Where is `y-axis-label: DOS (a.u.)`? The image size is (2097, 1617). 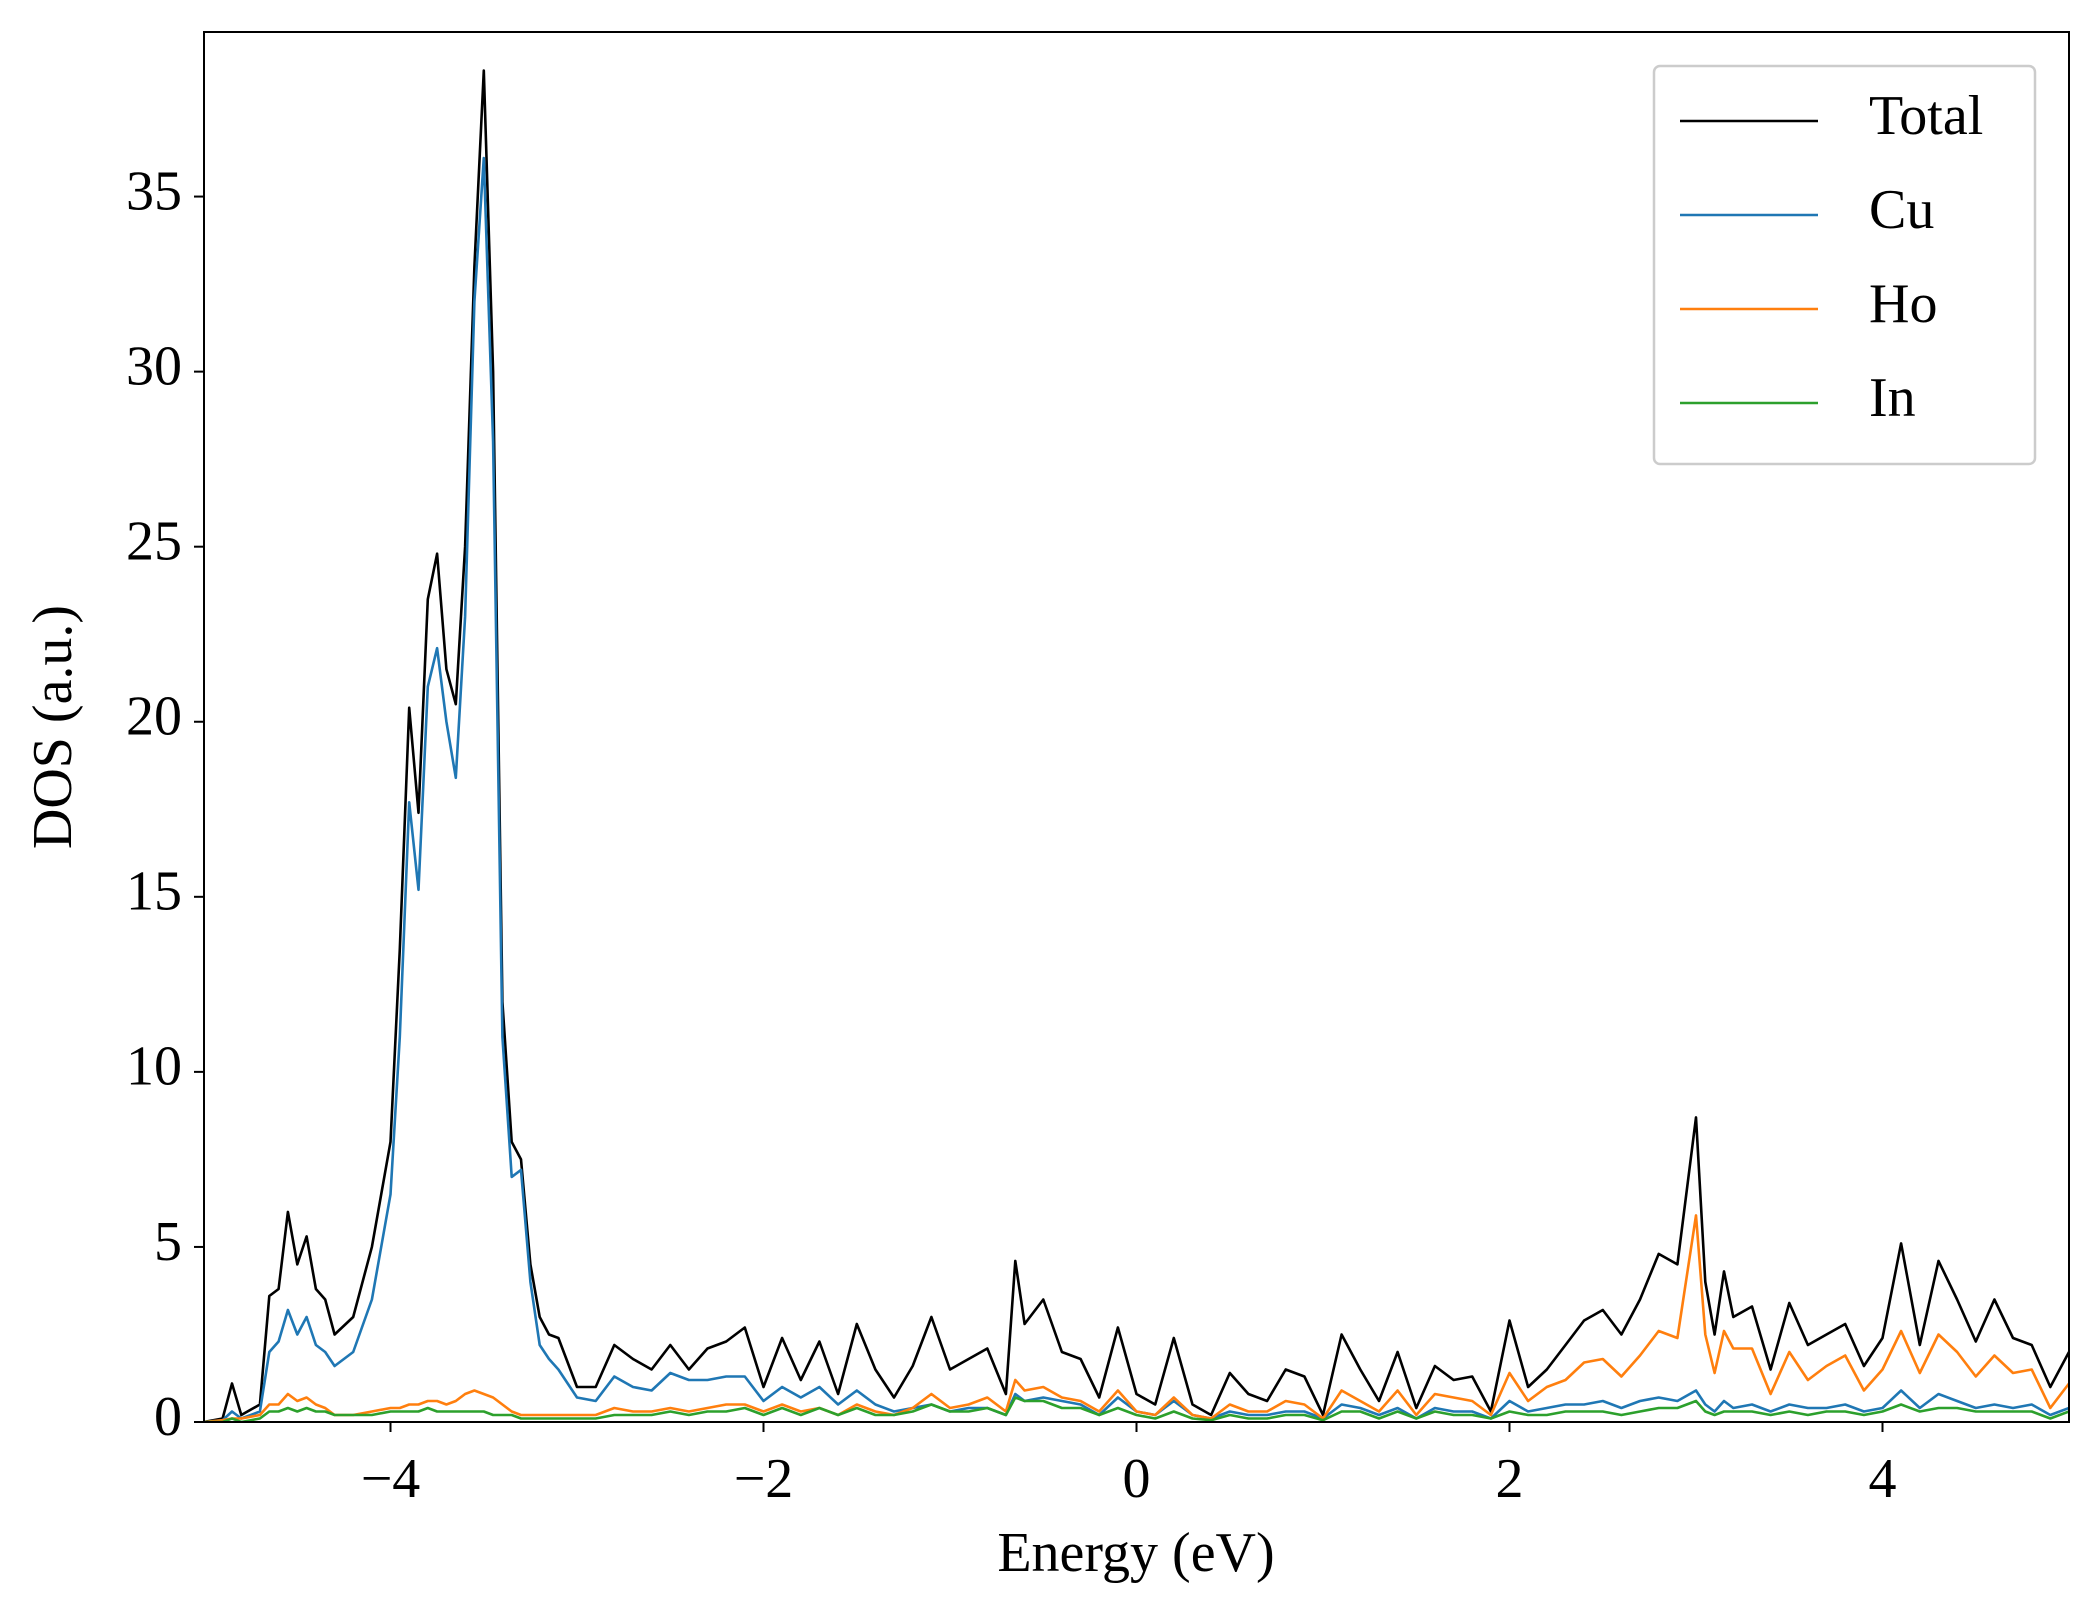
y-axis-label: DOS (a.u.) is located at coordinates (53, 727).